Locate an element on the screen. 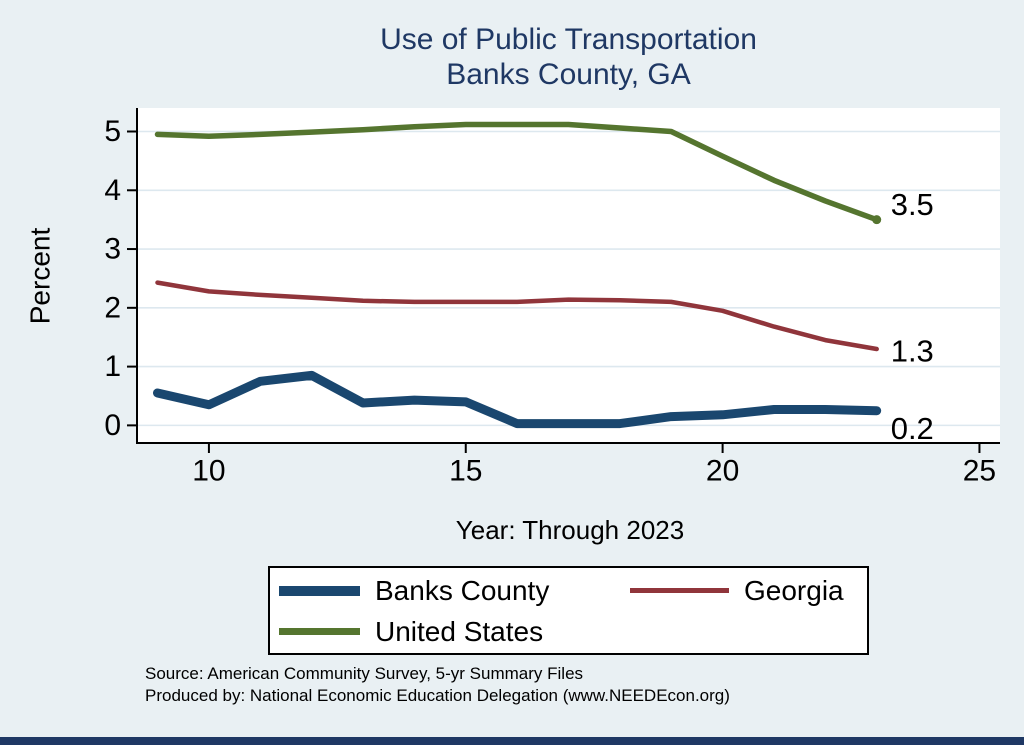 This screenshot has height=745, width=1024. x-tick-label: 25 is located at coordinates (979, 471).